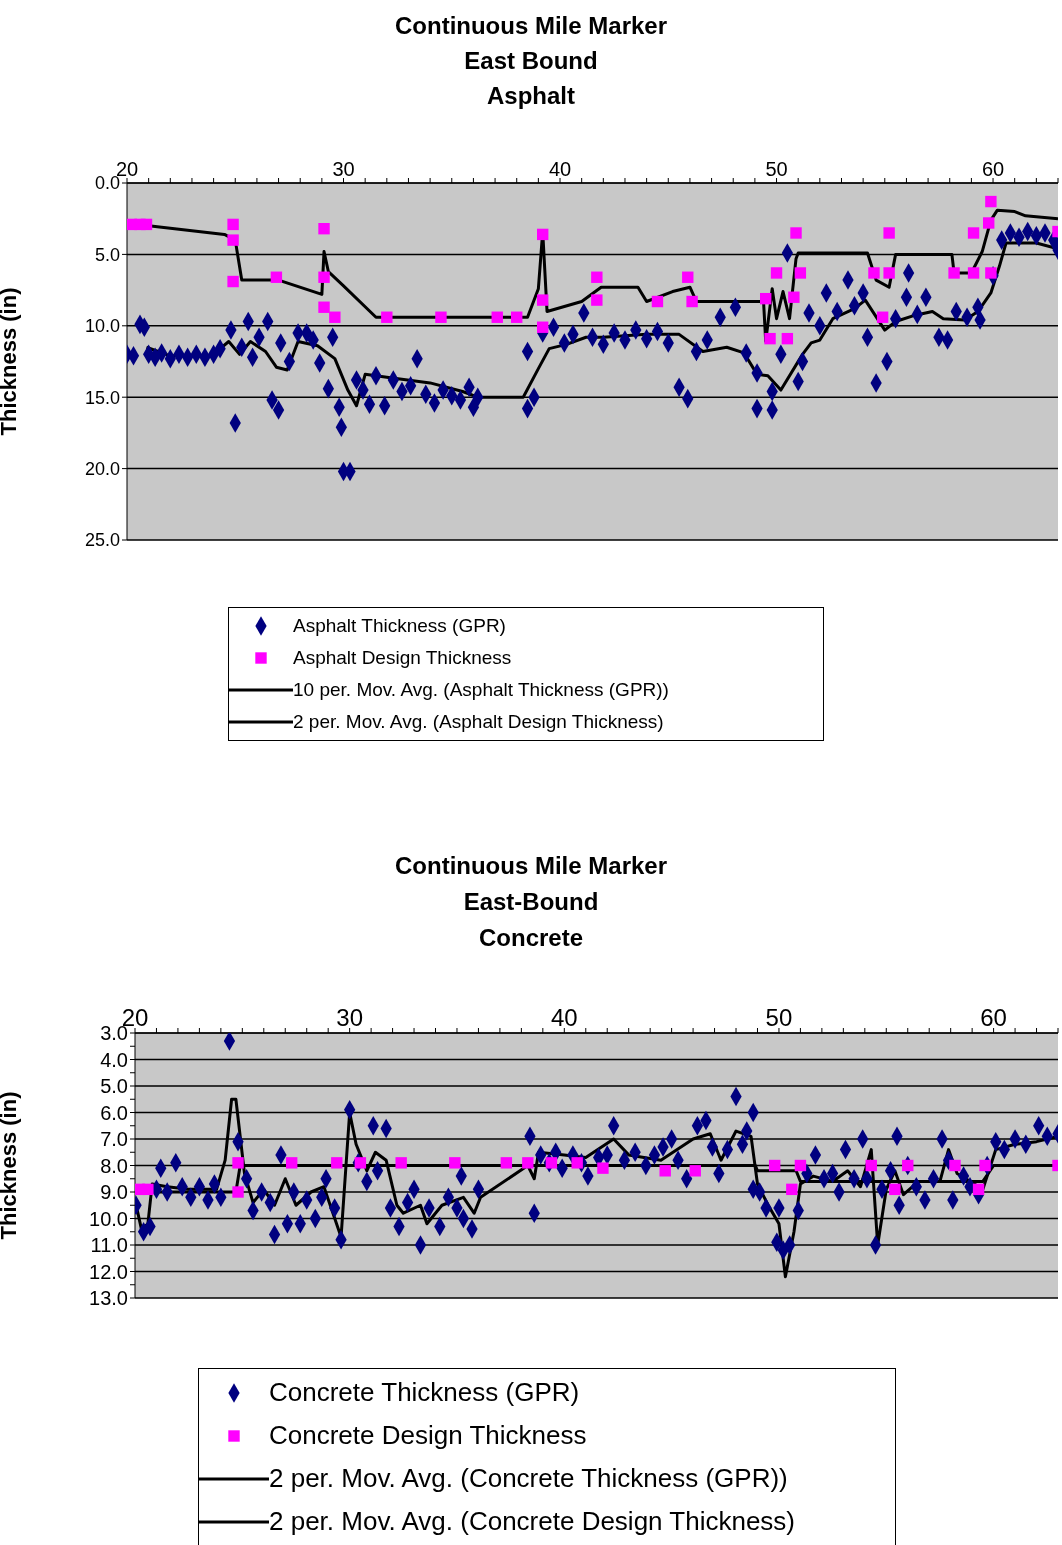 The image size is (1062, 1545). Describe the element at coordinates (114, 1165) in the screenshot. I see `y-tick-label: 8.0` at that location.